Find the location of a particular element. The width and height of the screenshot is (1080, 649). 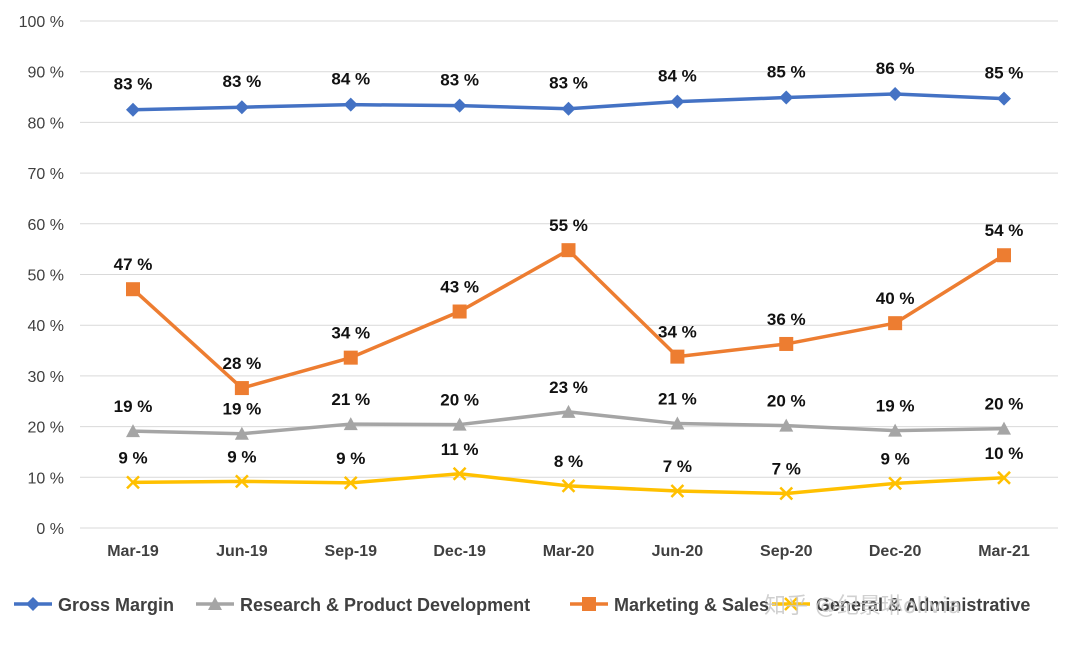

series-line is located at coordinates (568, 484).